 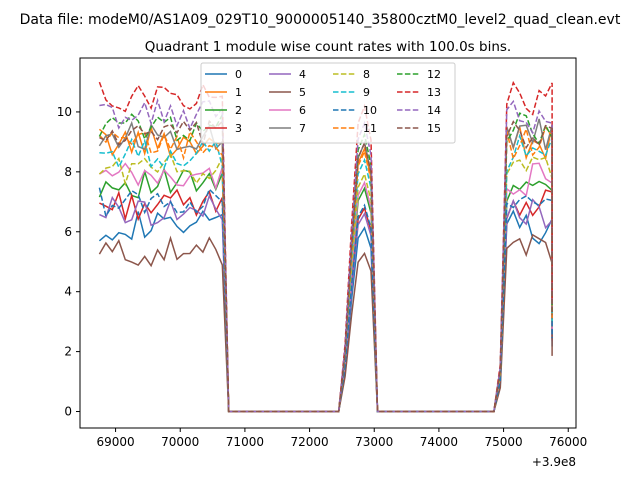 What do you see at coordinates (434, 110) in the screenshot?
I see `legend-label-14: 14` at bounding box center [434, 110].